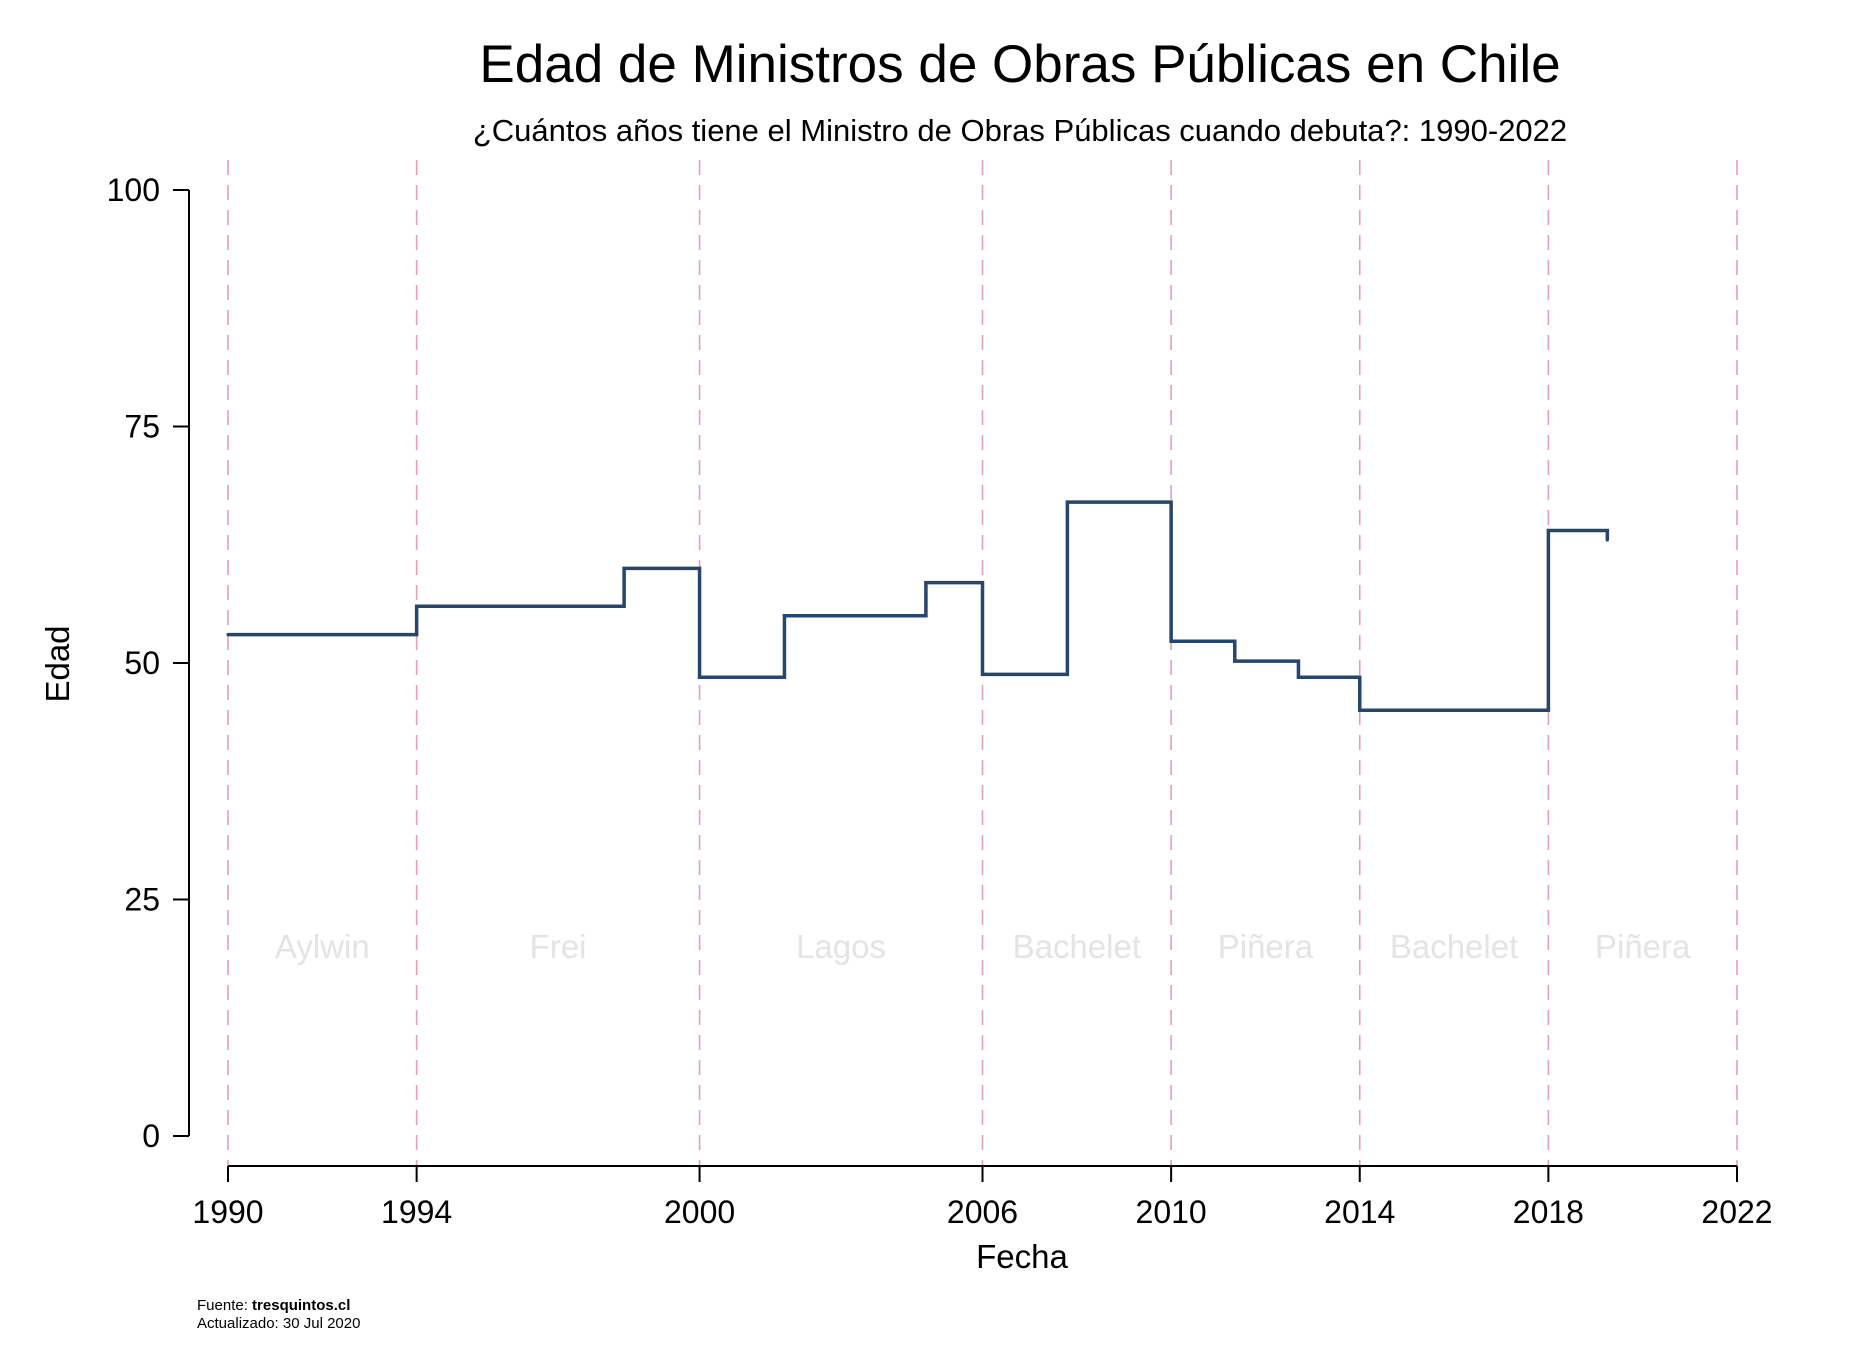 The width and height of the screenshot is (1862, 1354). I want to click on source-name: tresquintos.cl, so click(301, 1305).